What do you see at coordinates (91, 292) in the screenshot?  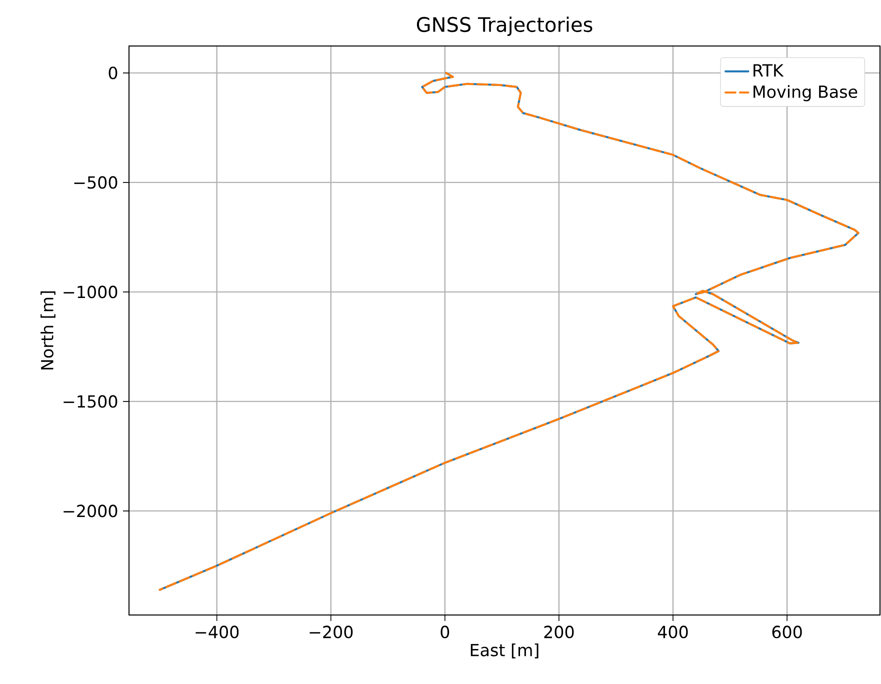 I see `y-tick-label: −1000` at bounding box center [91, 292].